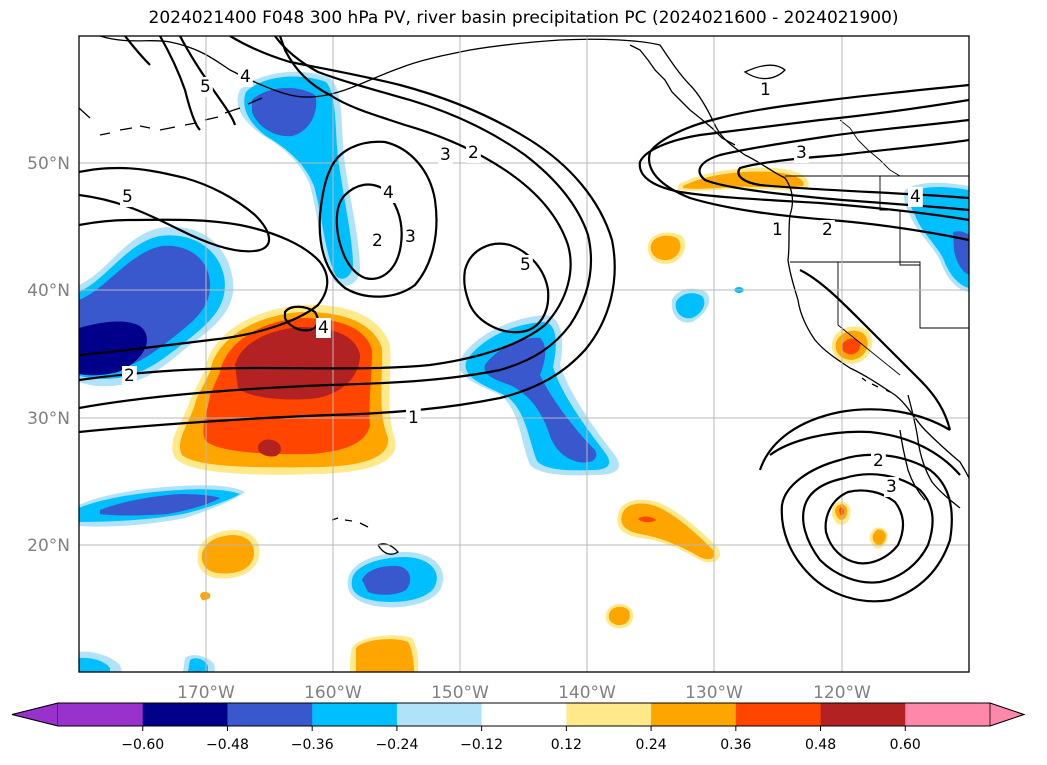 The image size is (1047, 765). I want to click on lon-tick-label: 130°W, so click(714, 693).